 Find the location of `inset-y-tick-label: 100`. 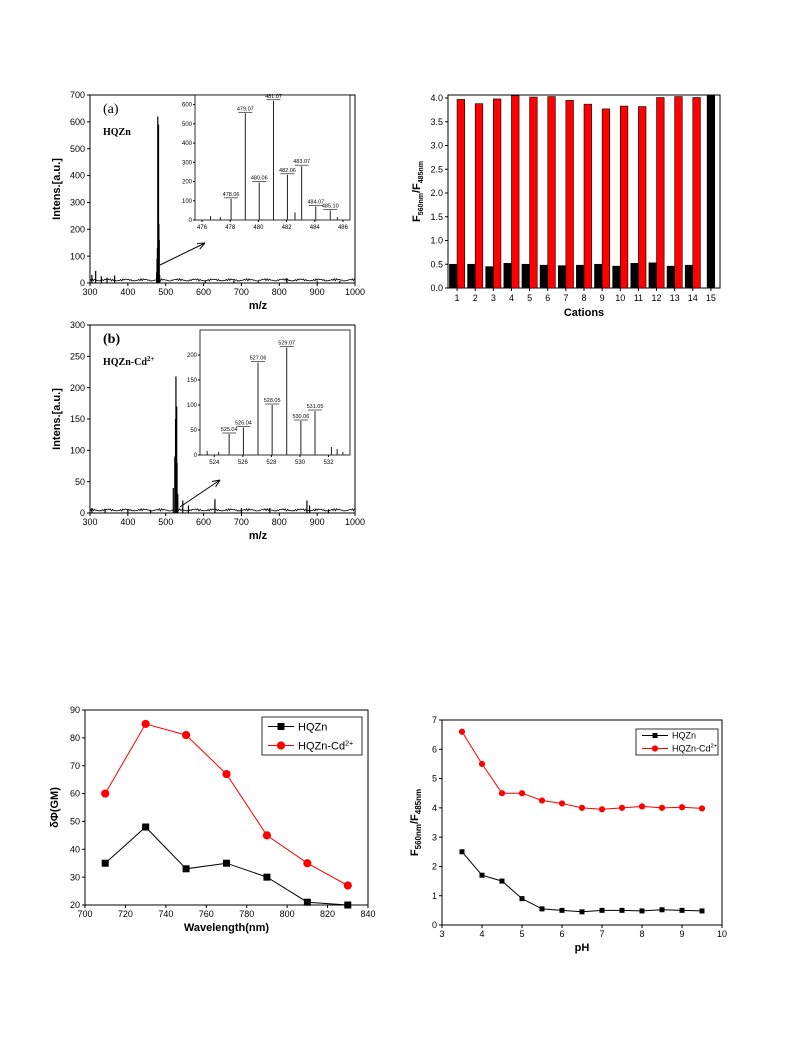

inset-y-tick-label: 100 is located at coordinates (187, 202).